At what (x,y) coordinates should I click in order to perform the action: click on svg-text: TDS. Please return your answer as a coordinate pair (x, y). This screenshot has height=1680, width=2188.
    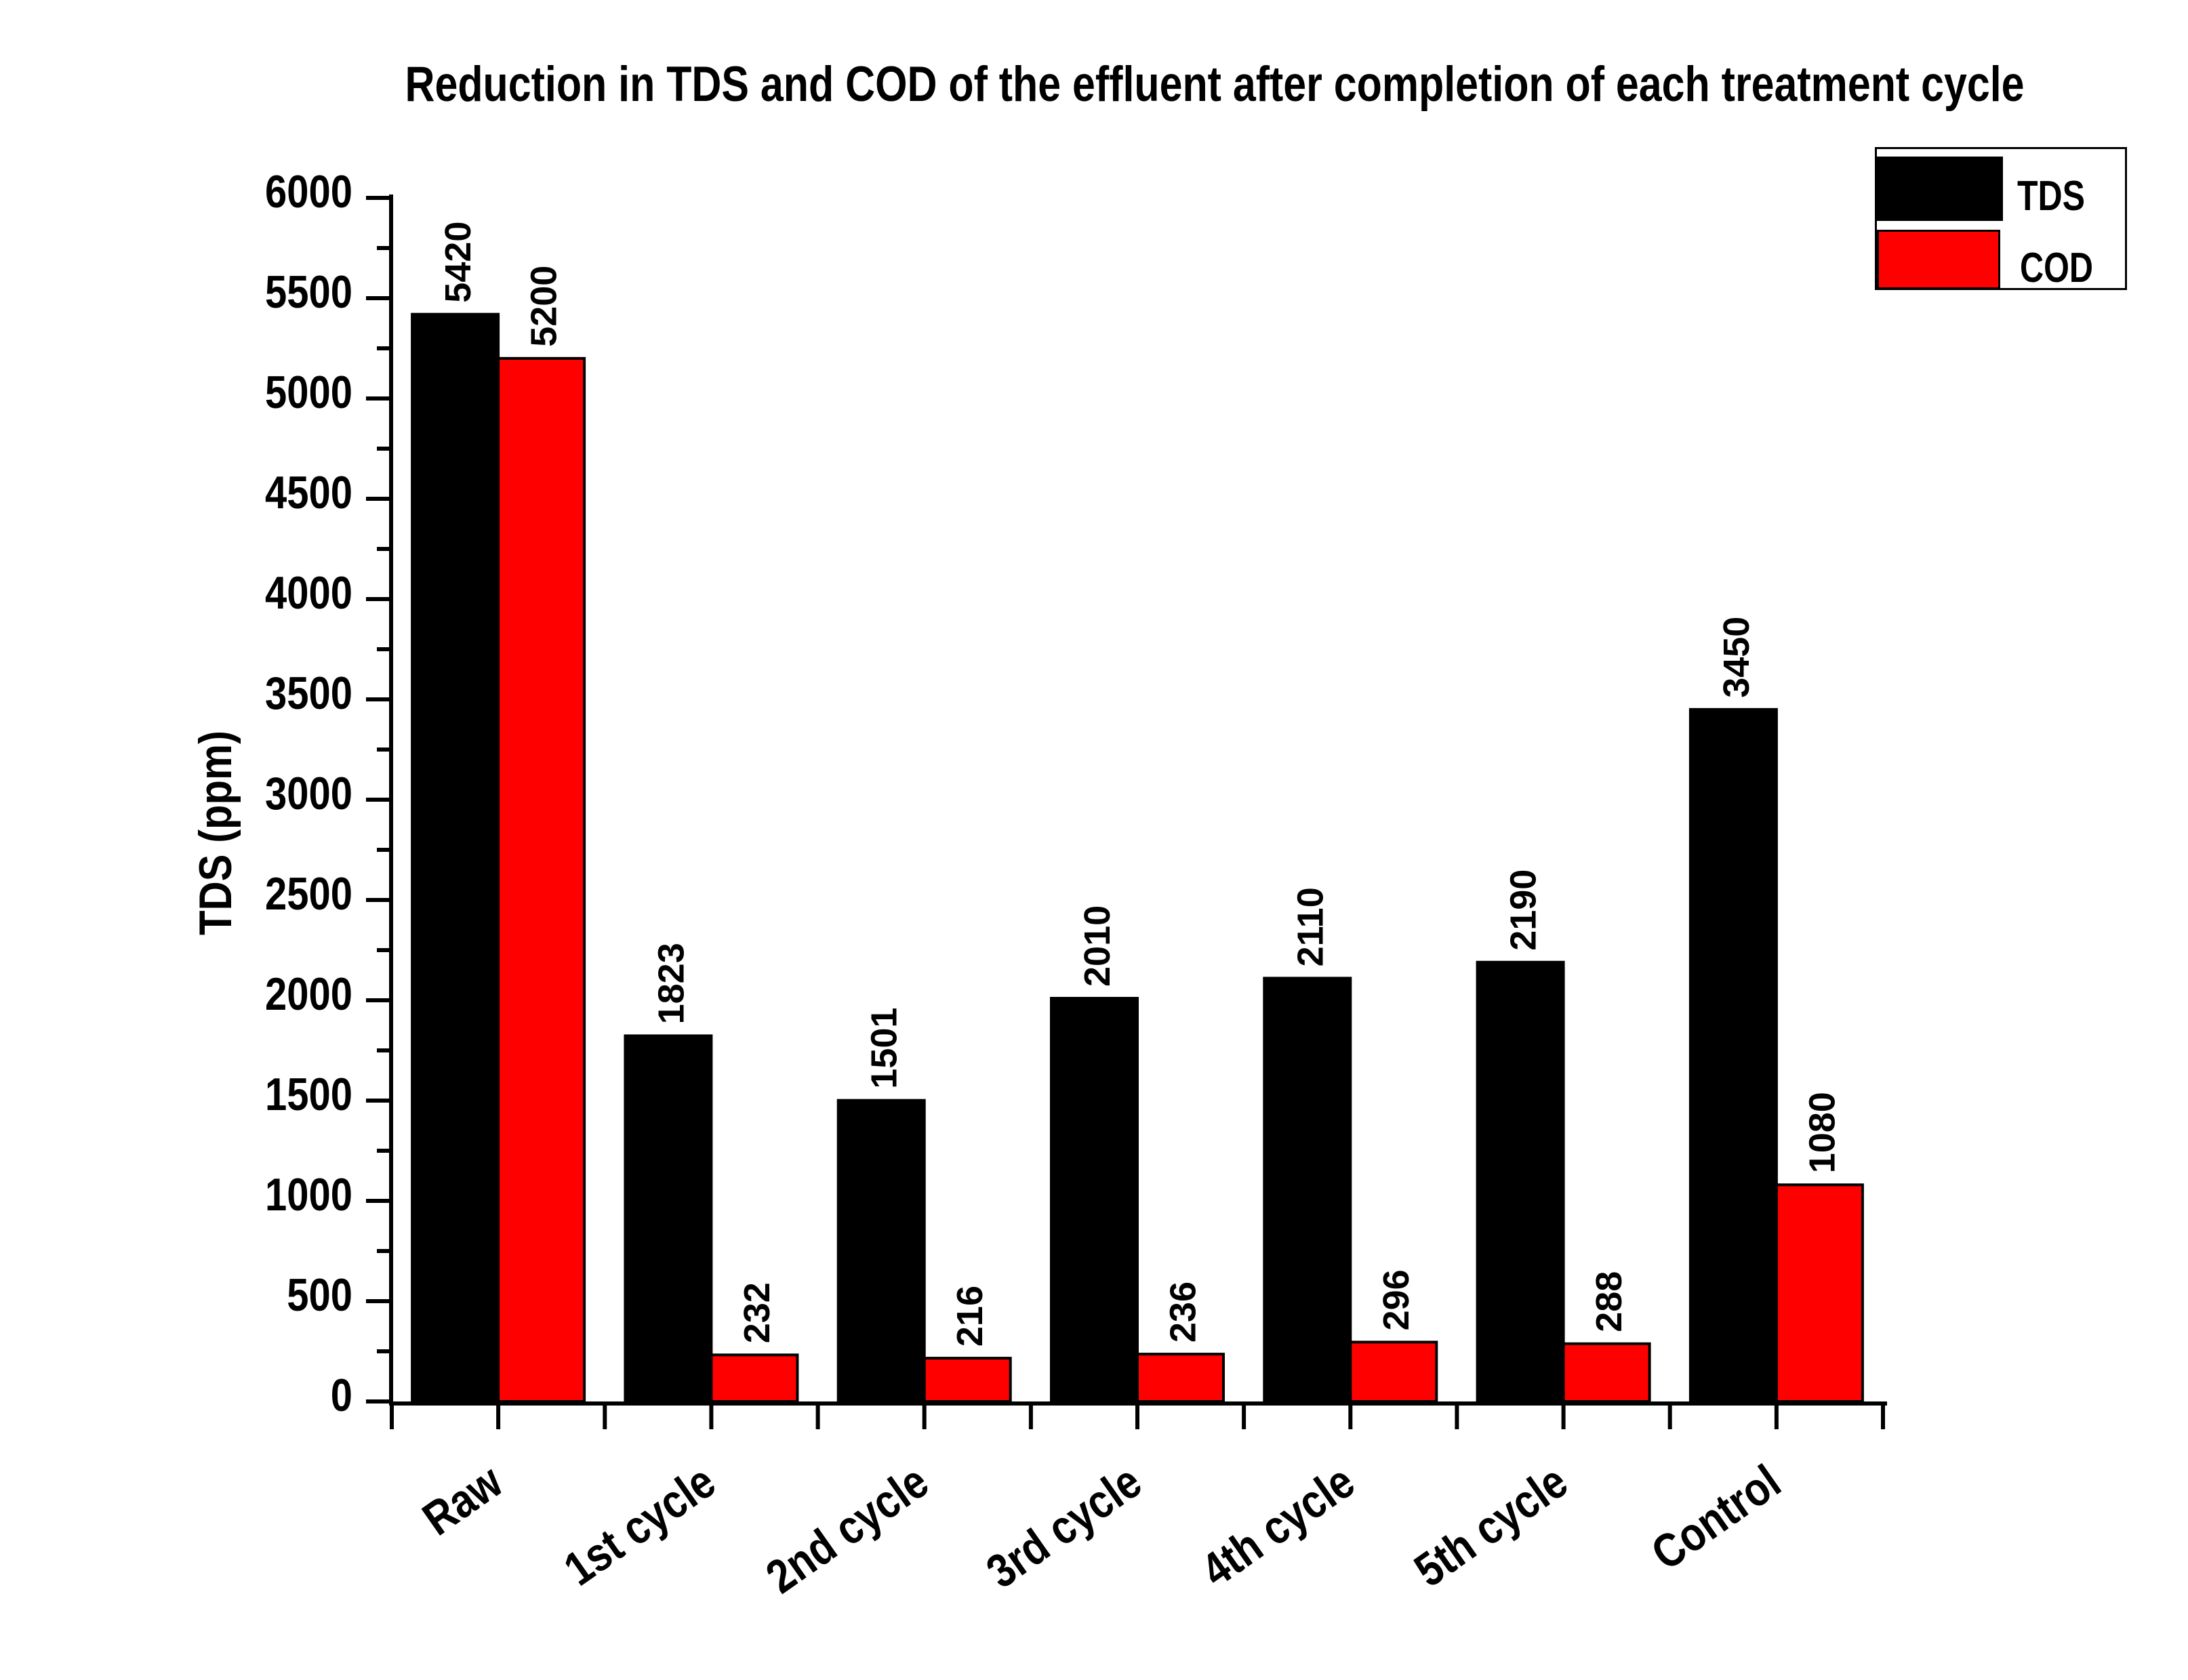
    Looking at the image, I should click on (2051, 197).